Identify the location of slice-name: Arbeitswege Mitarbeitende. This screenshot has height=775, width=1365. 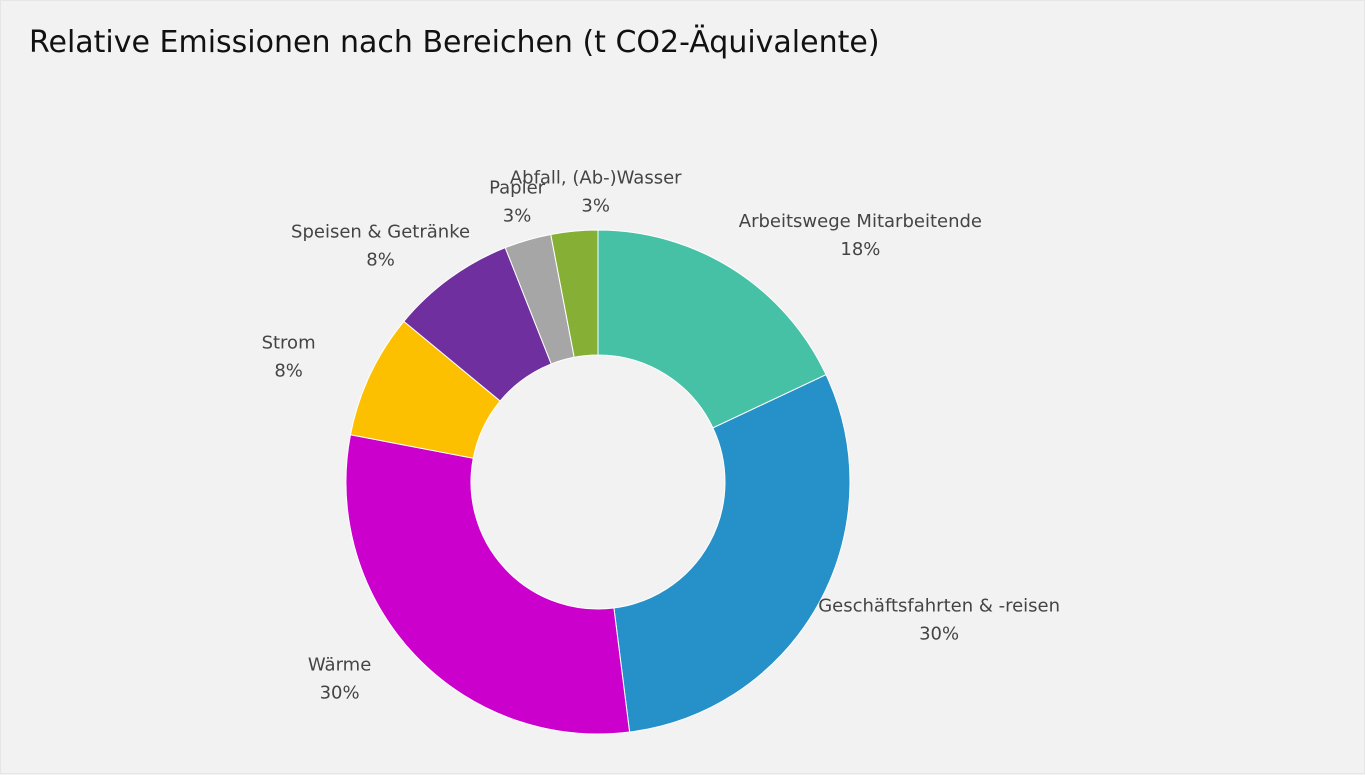
(860, 221).